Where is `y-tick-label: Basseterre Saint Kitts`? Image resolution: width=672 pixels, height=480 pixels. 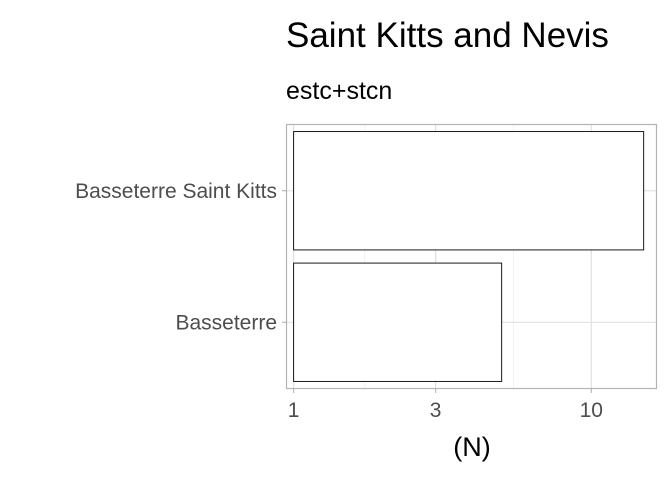 y-tick-label: Basseterre Saint Kitts is located at coordinates (176, 191).